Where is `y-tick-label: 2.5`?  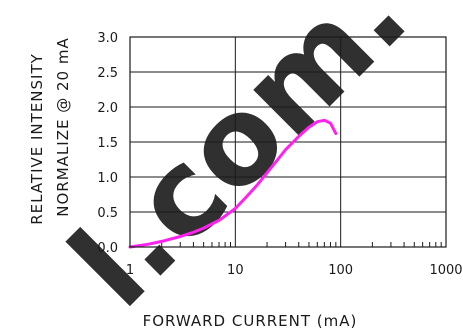 y-tick-label: 2.5 is located at coordinates (107, 73).